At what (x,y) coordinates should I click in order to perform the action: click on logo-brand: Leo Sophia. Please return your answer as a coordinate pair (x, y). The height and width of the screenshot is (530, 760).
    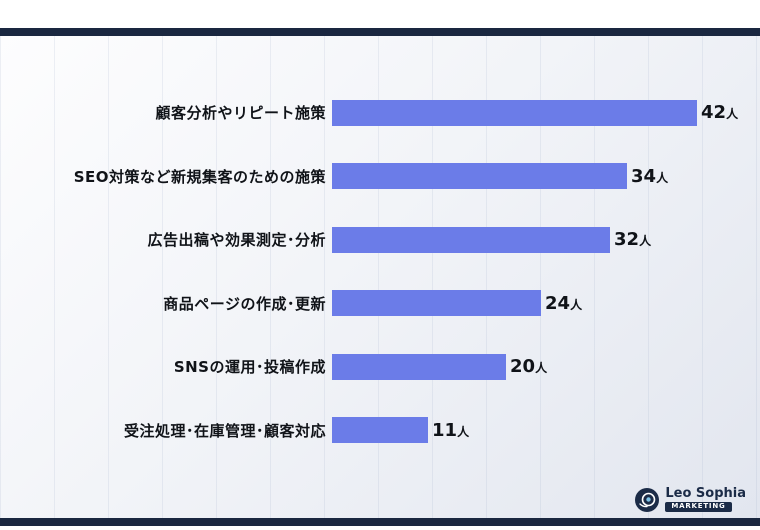
    Looking at the image, I should click on (705, 494).